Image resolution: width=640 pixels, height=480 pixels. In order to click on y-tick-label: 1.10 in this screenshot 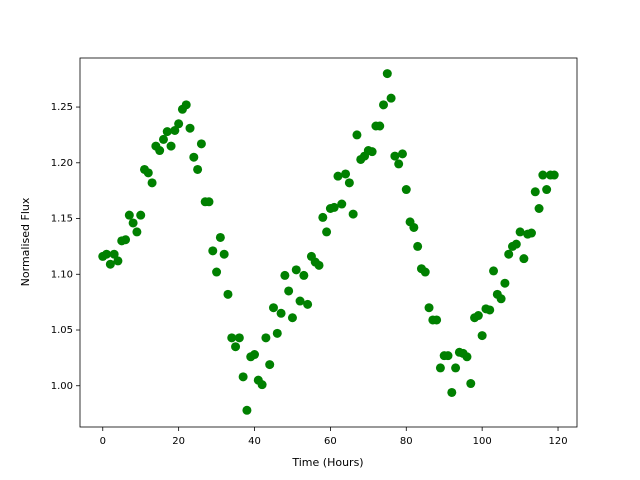, I will do `click(62, 274)`.